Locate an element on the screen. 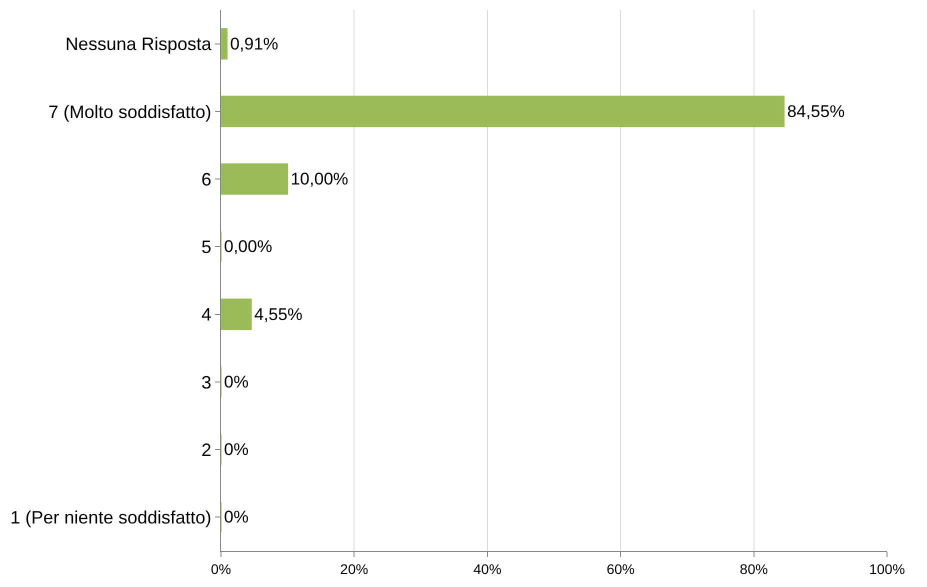  y-tick-label: Nessuna Risposta is located at coordinates (138, 44).